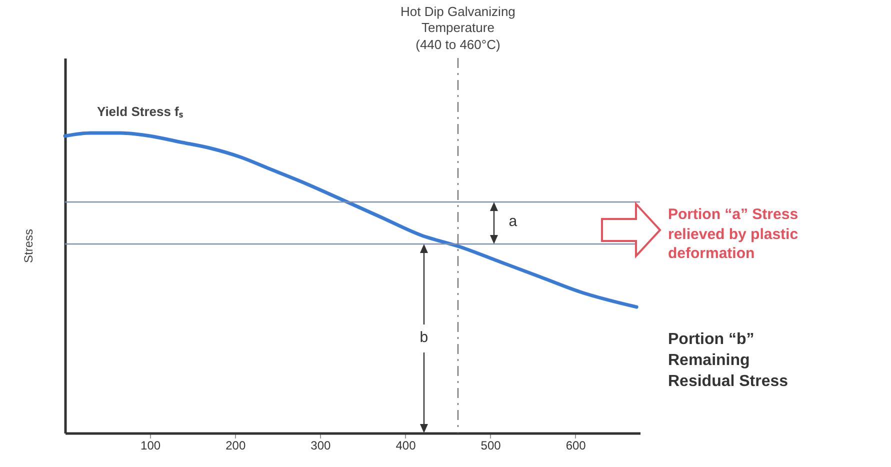 The width and height of the screenshot is (891, 467). What do you see at coordinates (729, 361) in the screenshot?
I see `text: Portion “b” Remaining Residual Stress` at bounding box center [729, 361].